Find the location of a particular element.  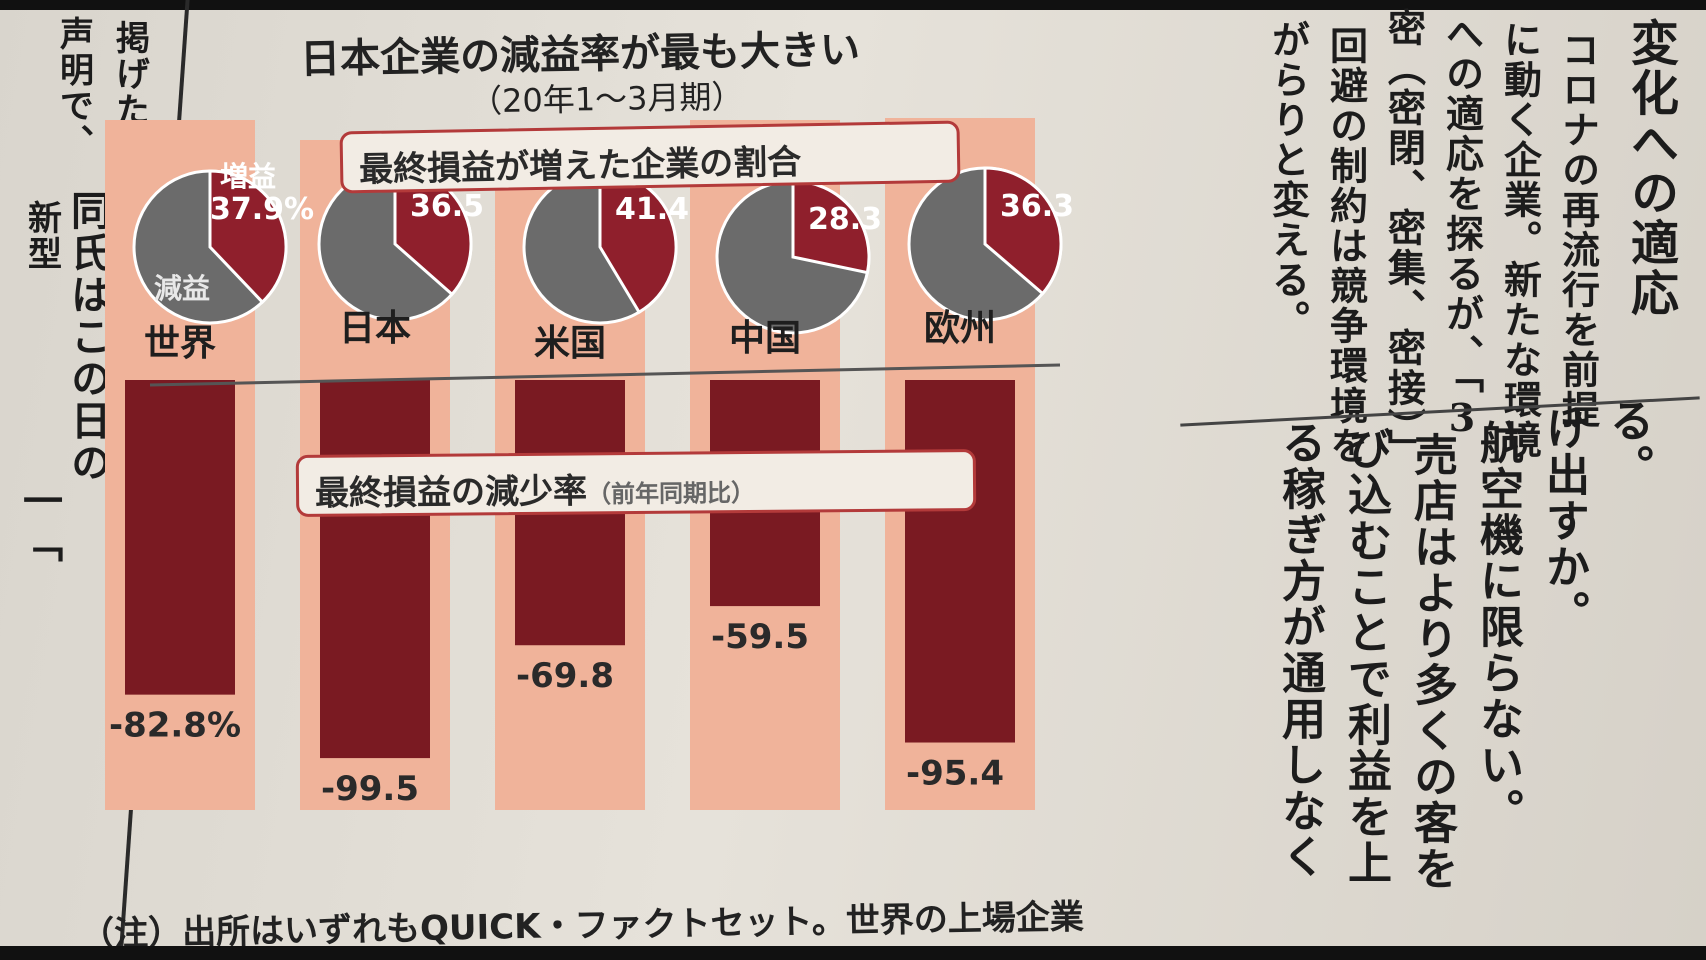

divider-line is located at coordinates (605, 375).